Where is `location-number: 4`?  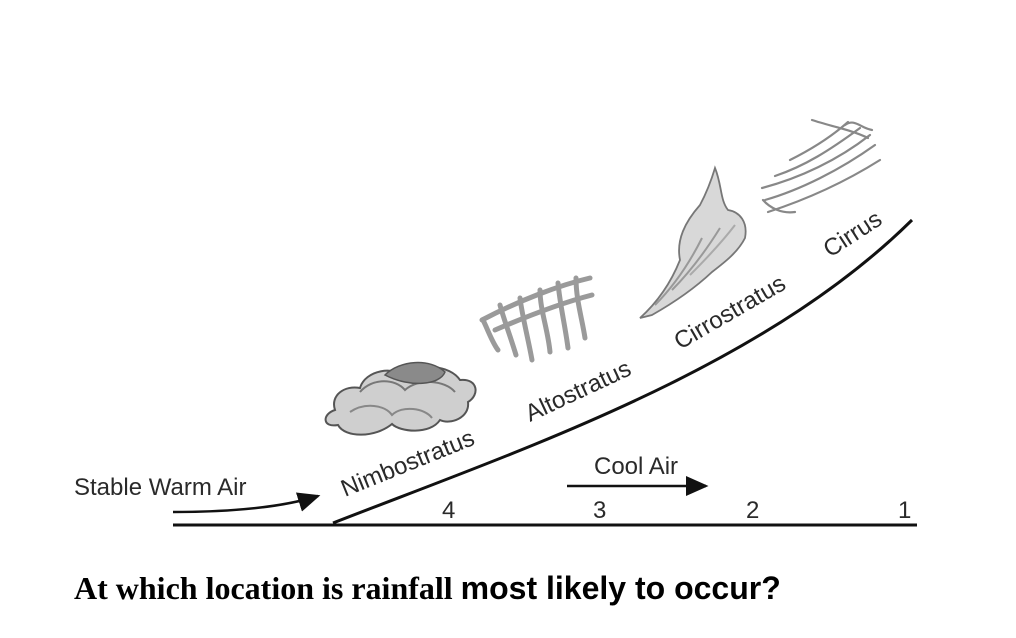 location-number: 4 is located at coordinates (448, 510).